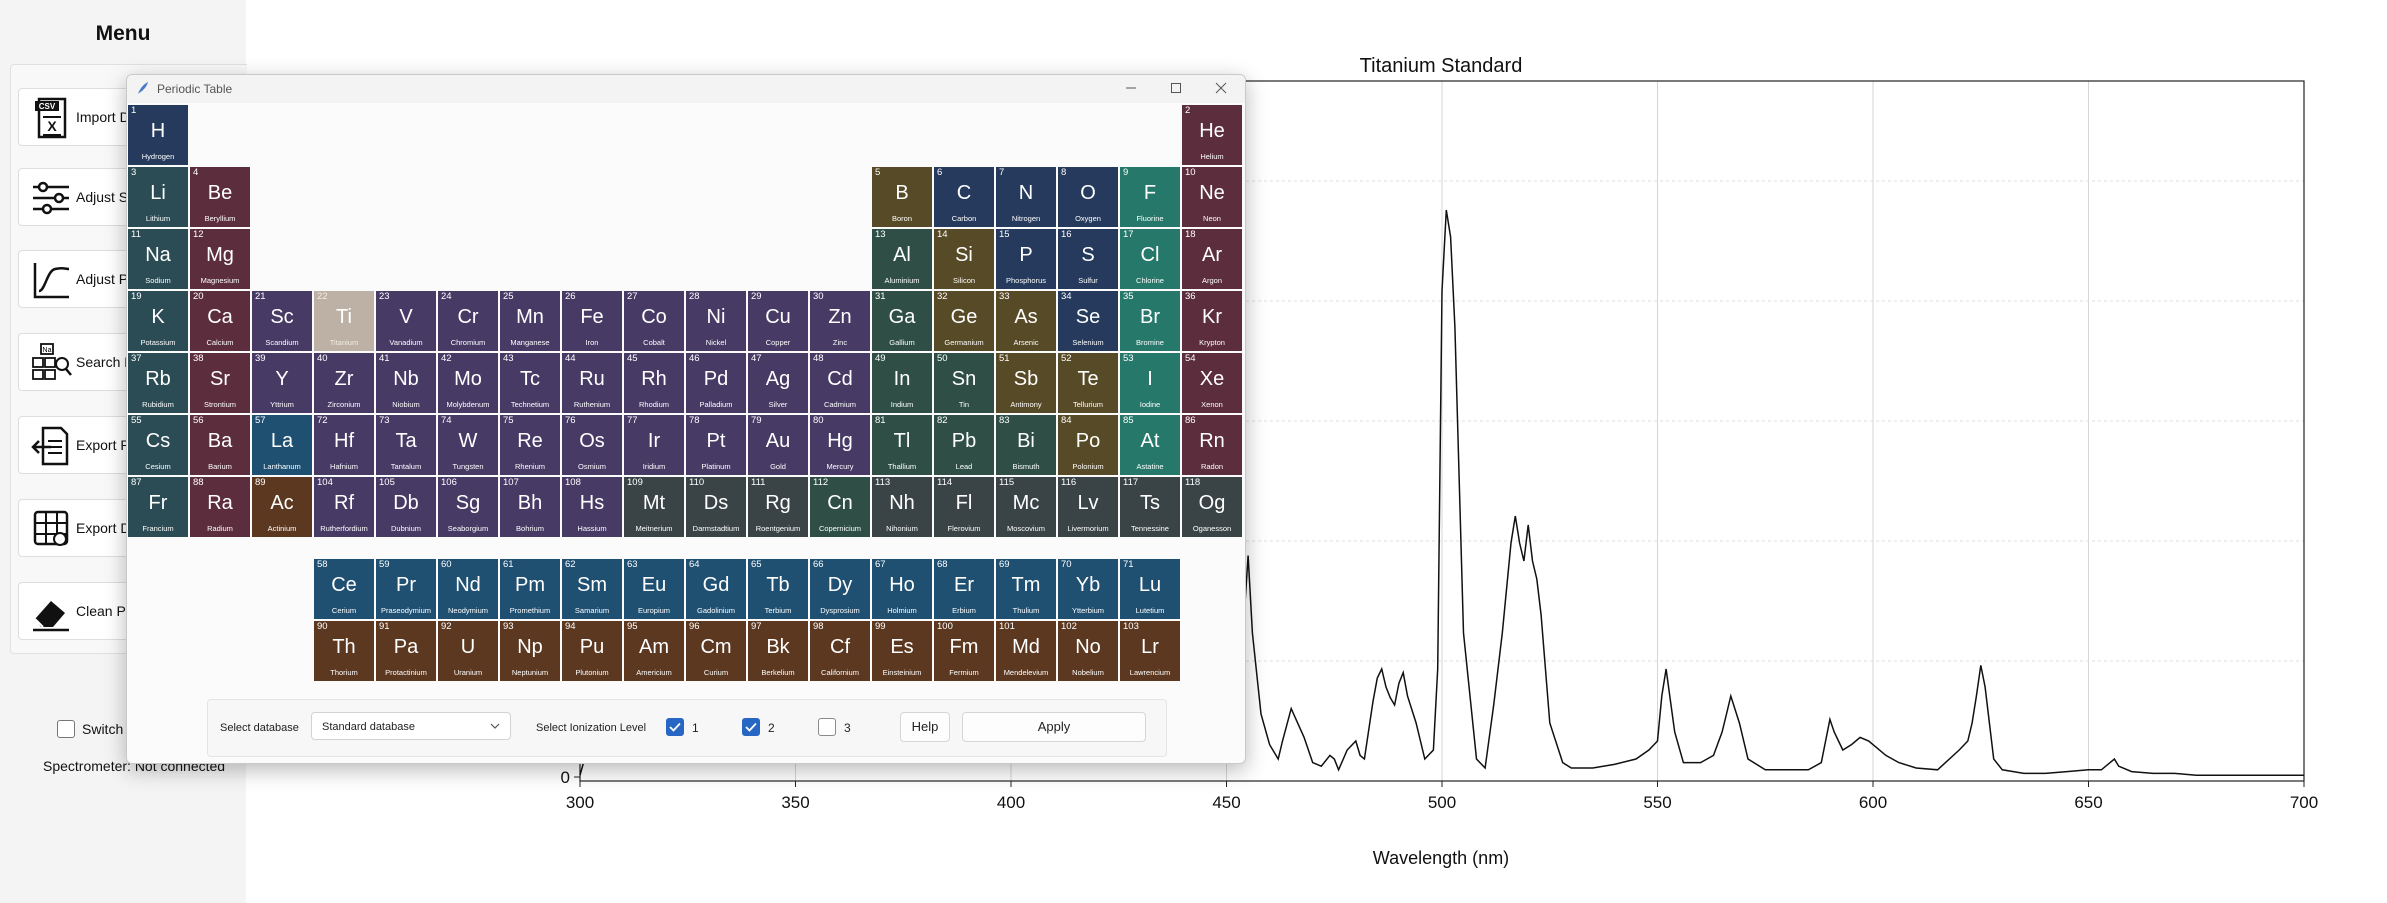 This screenshot has width=2387, height=903. What do you see at coordinates (716, 445) in the screenshot?
I see `element-tile-pt: 78 Pt Platinum` at bounding box center [716, 445].